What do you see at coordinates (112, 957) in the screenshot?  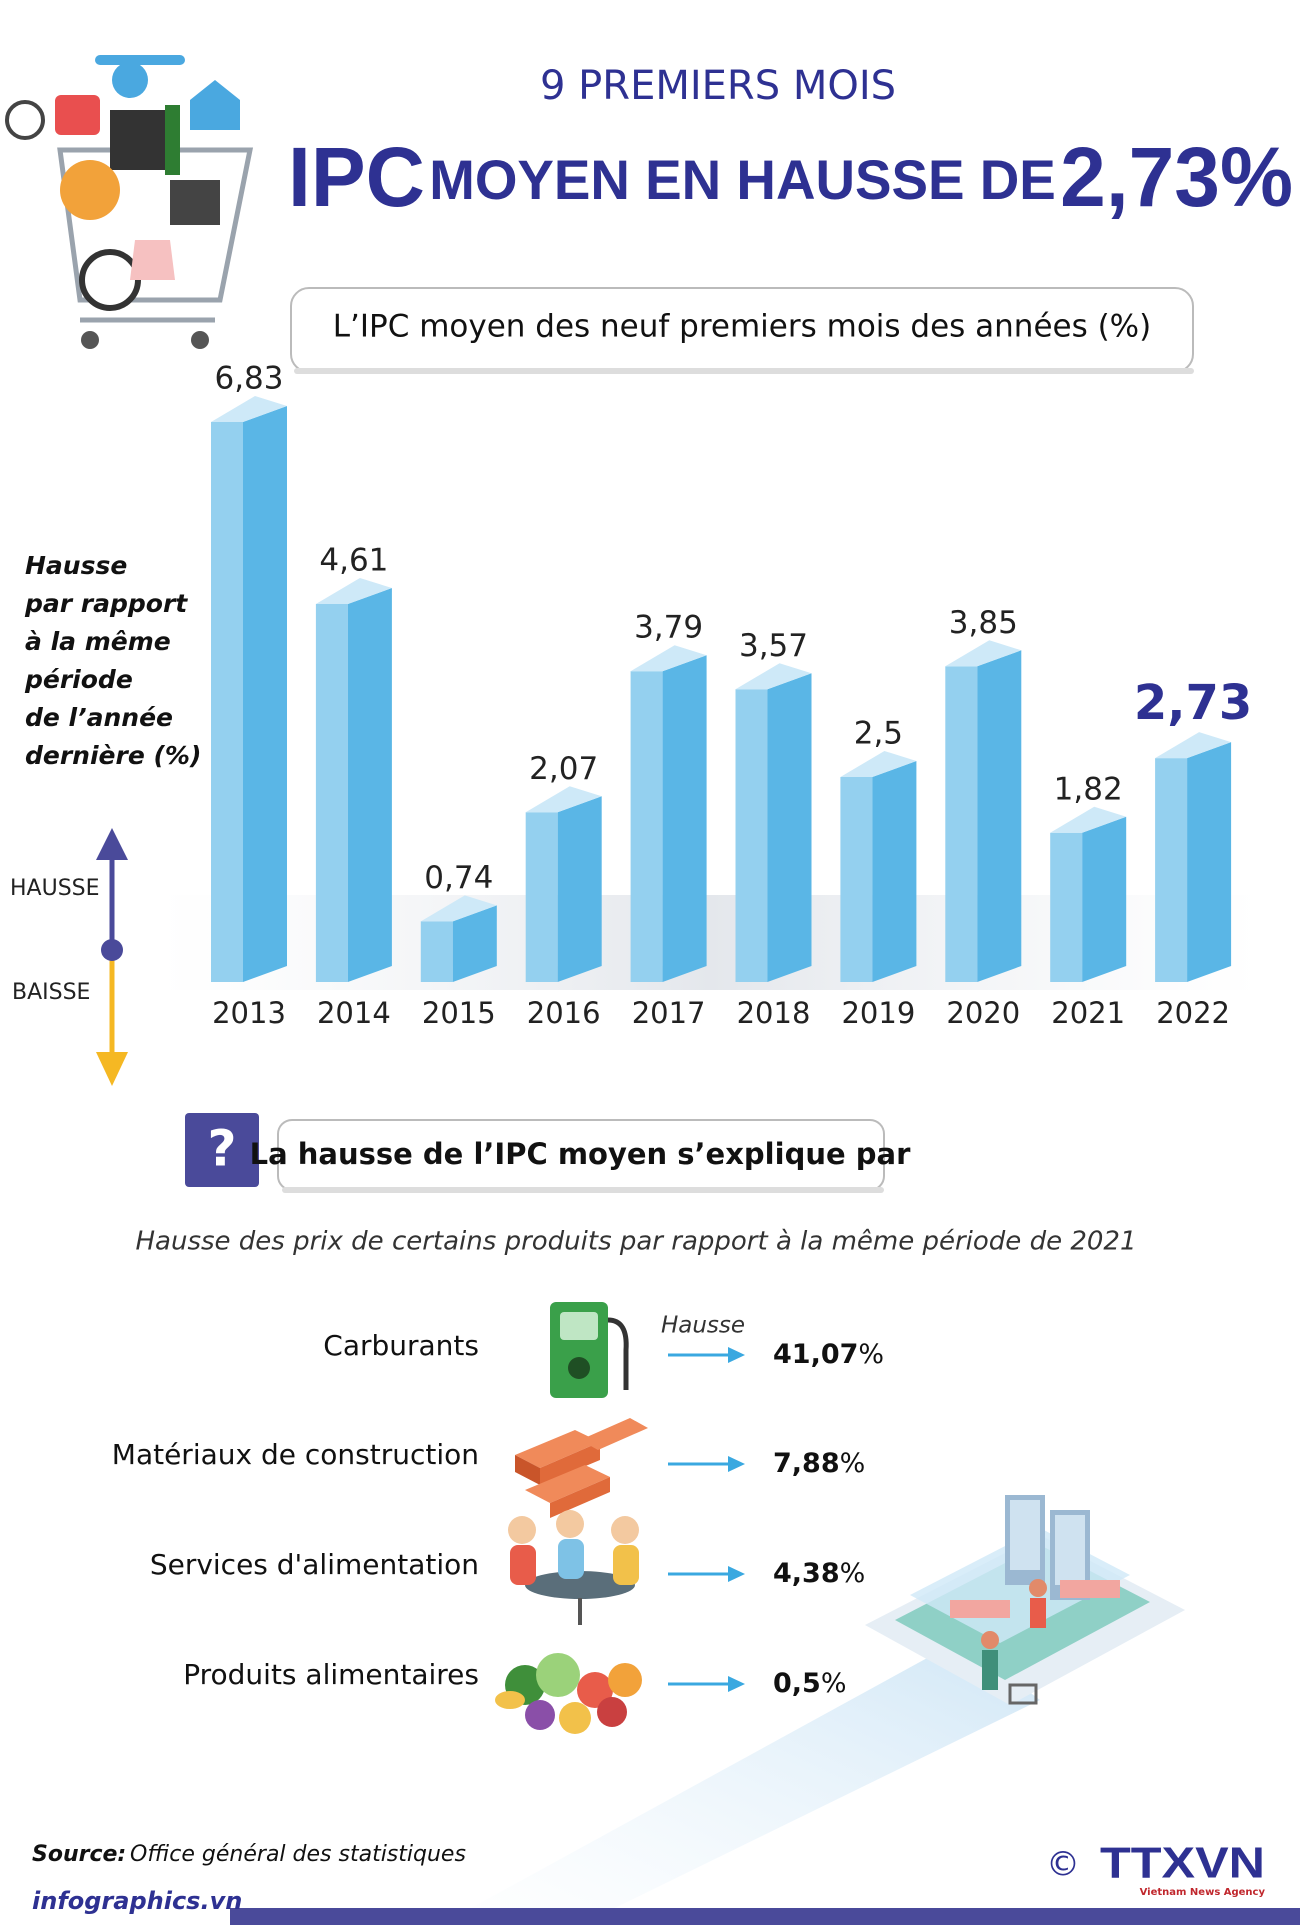 I see `direction-indicator` at bounding box center [112, 957].